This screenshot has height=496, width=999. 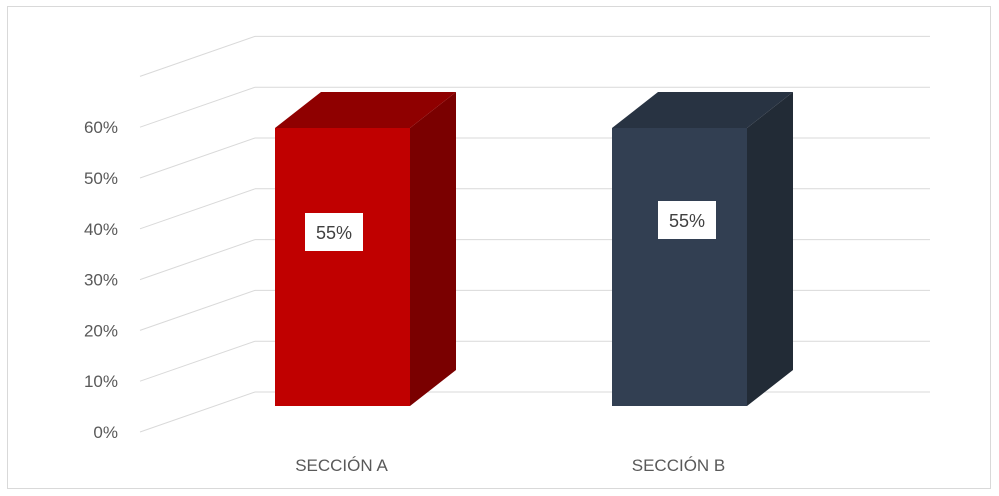 I want to click on x-tick-label: SECCIÓN A, so click(x=341, y=465).